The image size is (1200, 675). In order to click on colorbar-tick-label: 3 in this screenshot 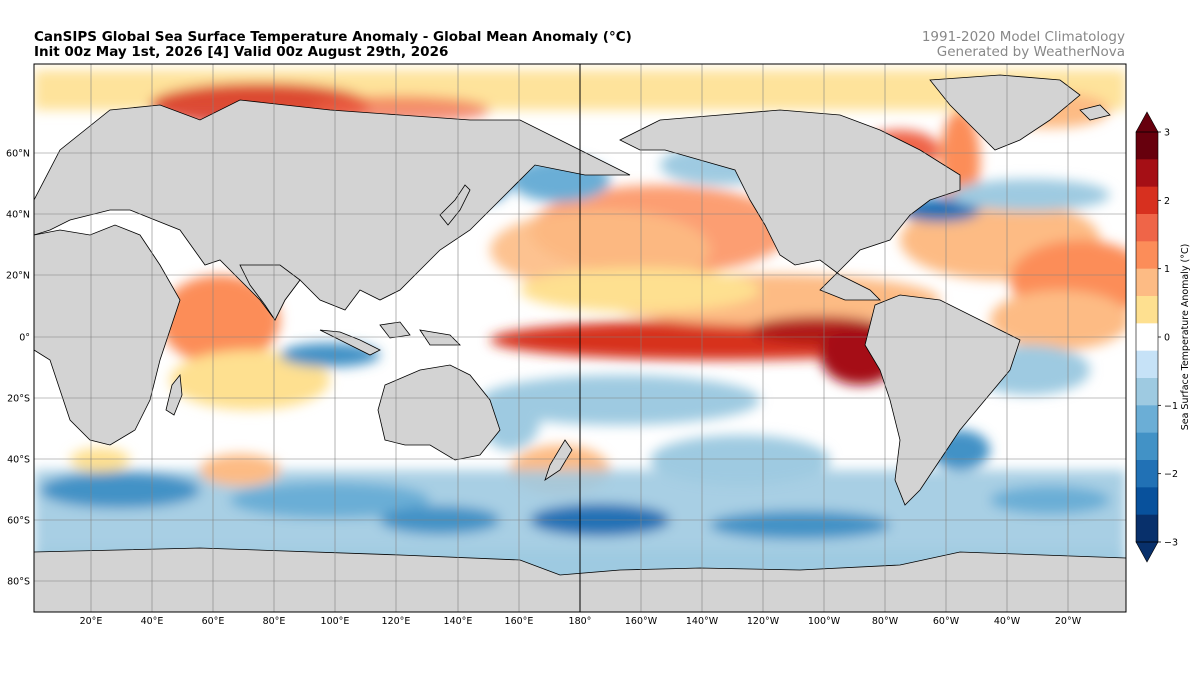, I will do `click(1167, 133)`.